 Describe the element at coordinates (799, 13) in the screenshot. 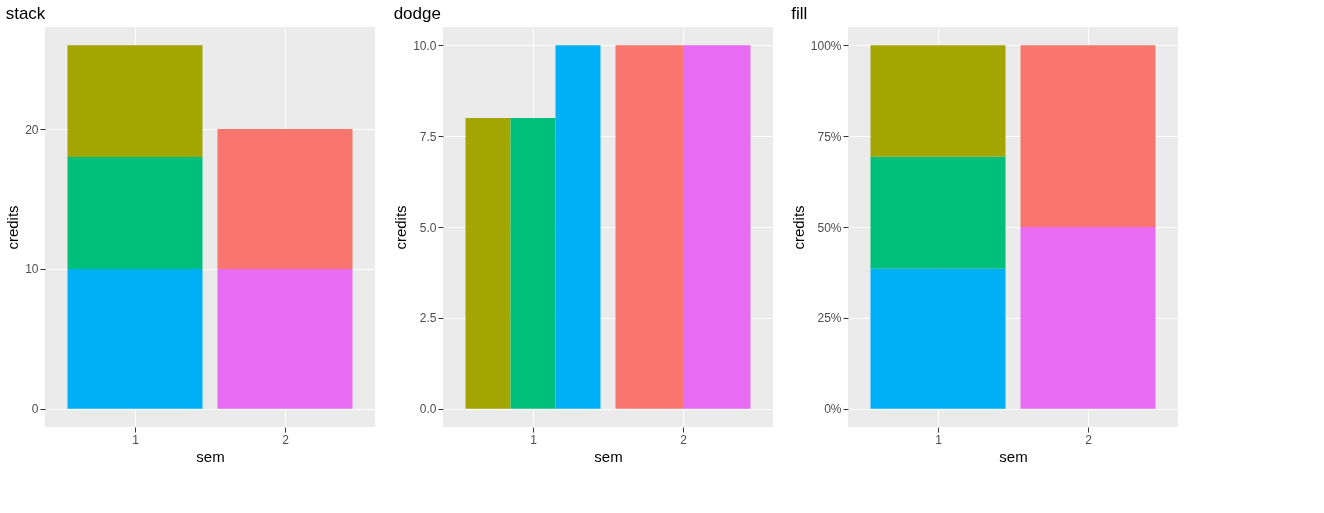

I see `chart-title: fill` at that location.